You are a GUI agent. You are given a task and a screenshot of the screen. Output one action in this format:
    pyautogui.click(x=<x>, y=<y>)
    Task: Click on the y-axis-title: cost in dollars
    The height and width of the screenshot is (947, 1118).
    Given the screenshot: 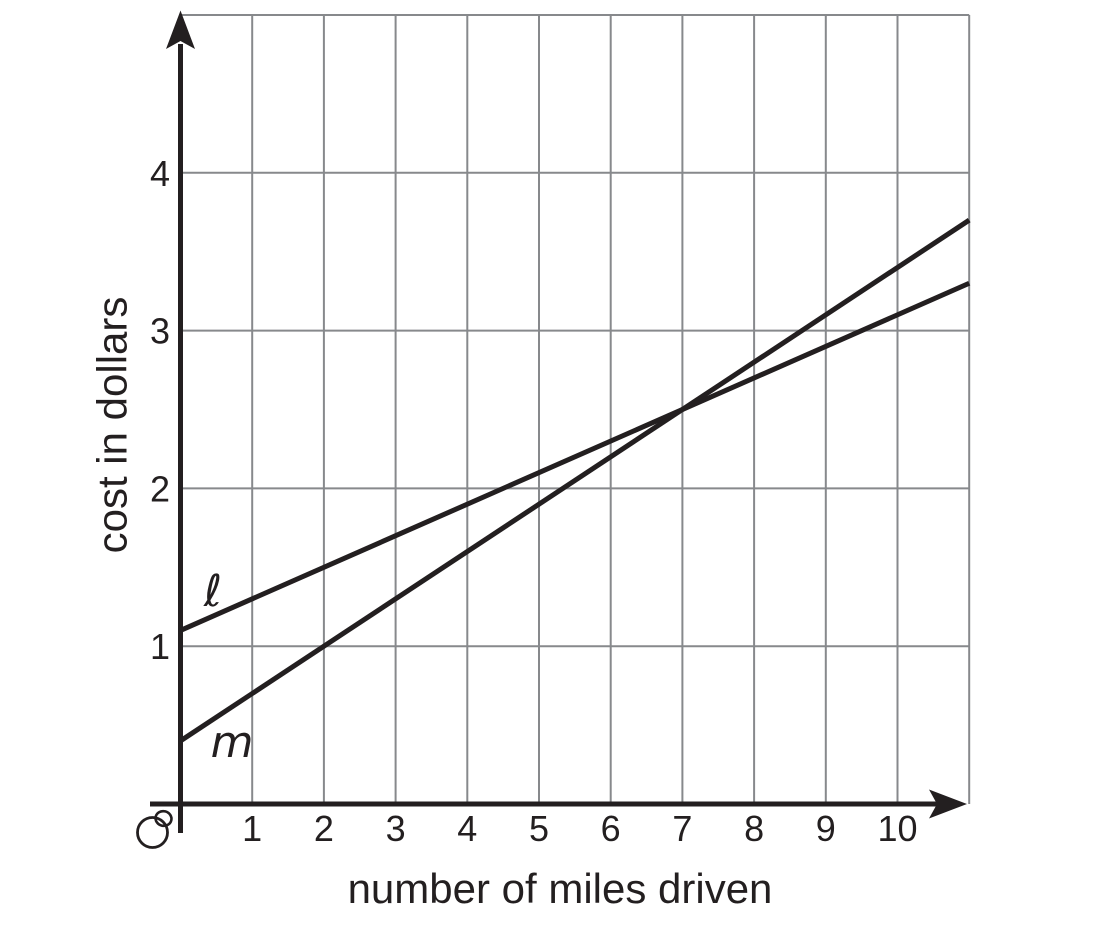 What is the action you would take?
    pyautogui.click(x=112, y=425)
    